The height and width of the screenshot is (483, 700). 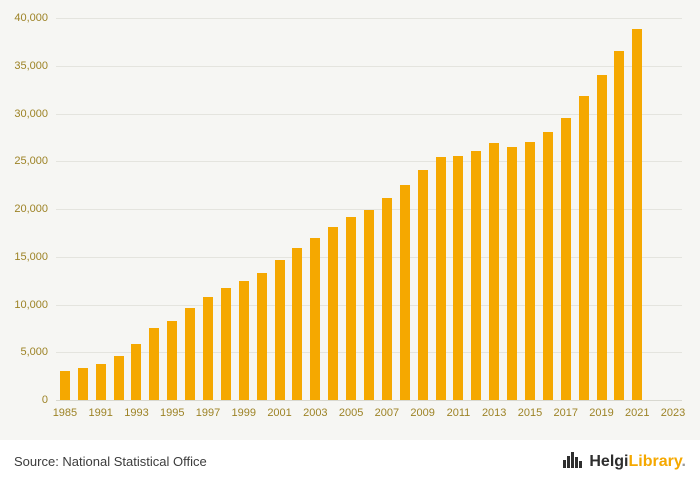 What do you see at coordinates (530, 413) in the screenshot?
I see `x-axis-tick-label: 2015` at bounding box center [530, 413].